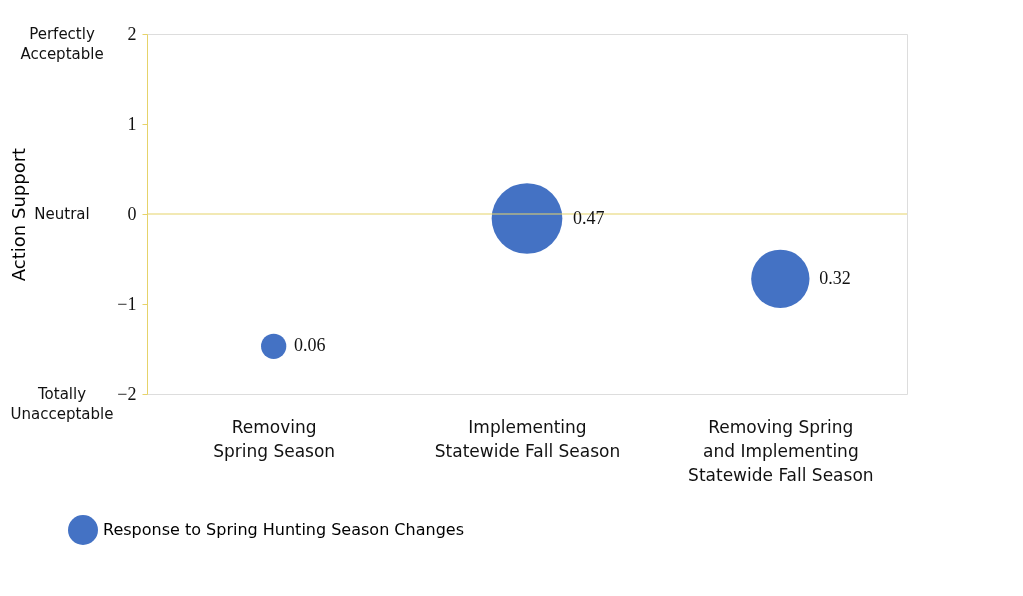  Describe the element at coordinates (62, 214) in the screenshot. I see `text: Neutral` at that location.